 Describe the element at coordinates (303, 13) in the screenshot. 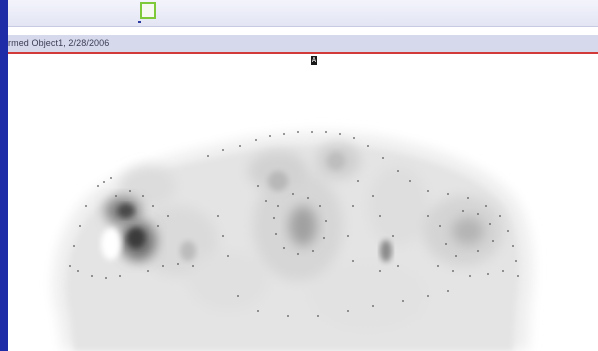

I see `toolbar` at that location.